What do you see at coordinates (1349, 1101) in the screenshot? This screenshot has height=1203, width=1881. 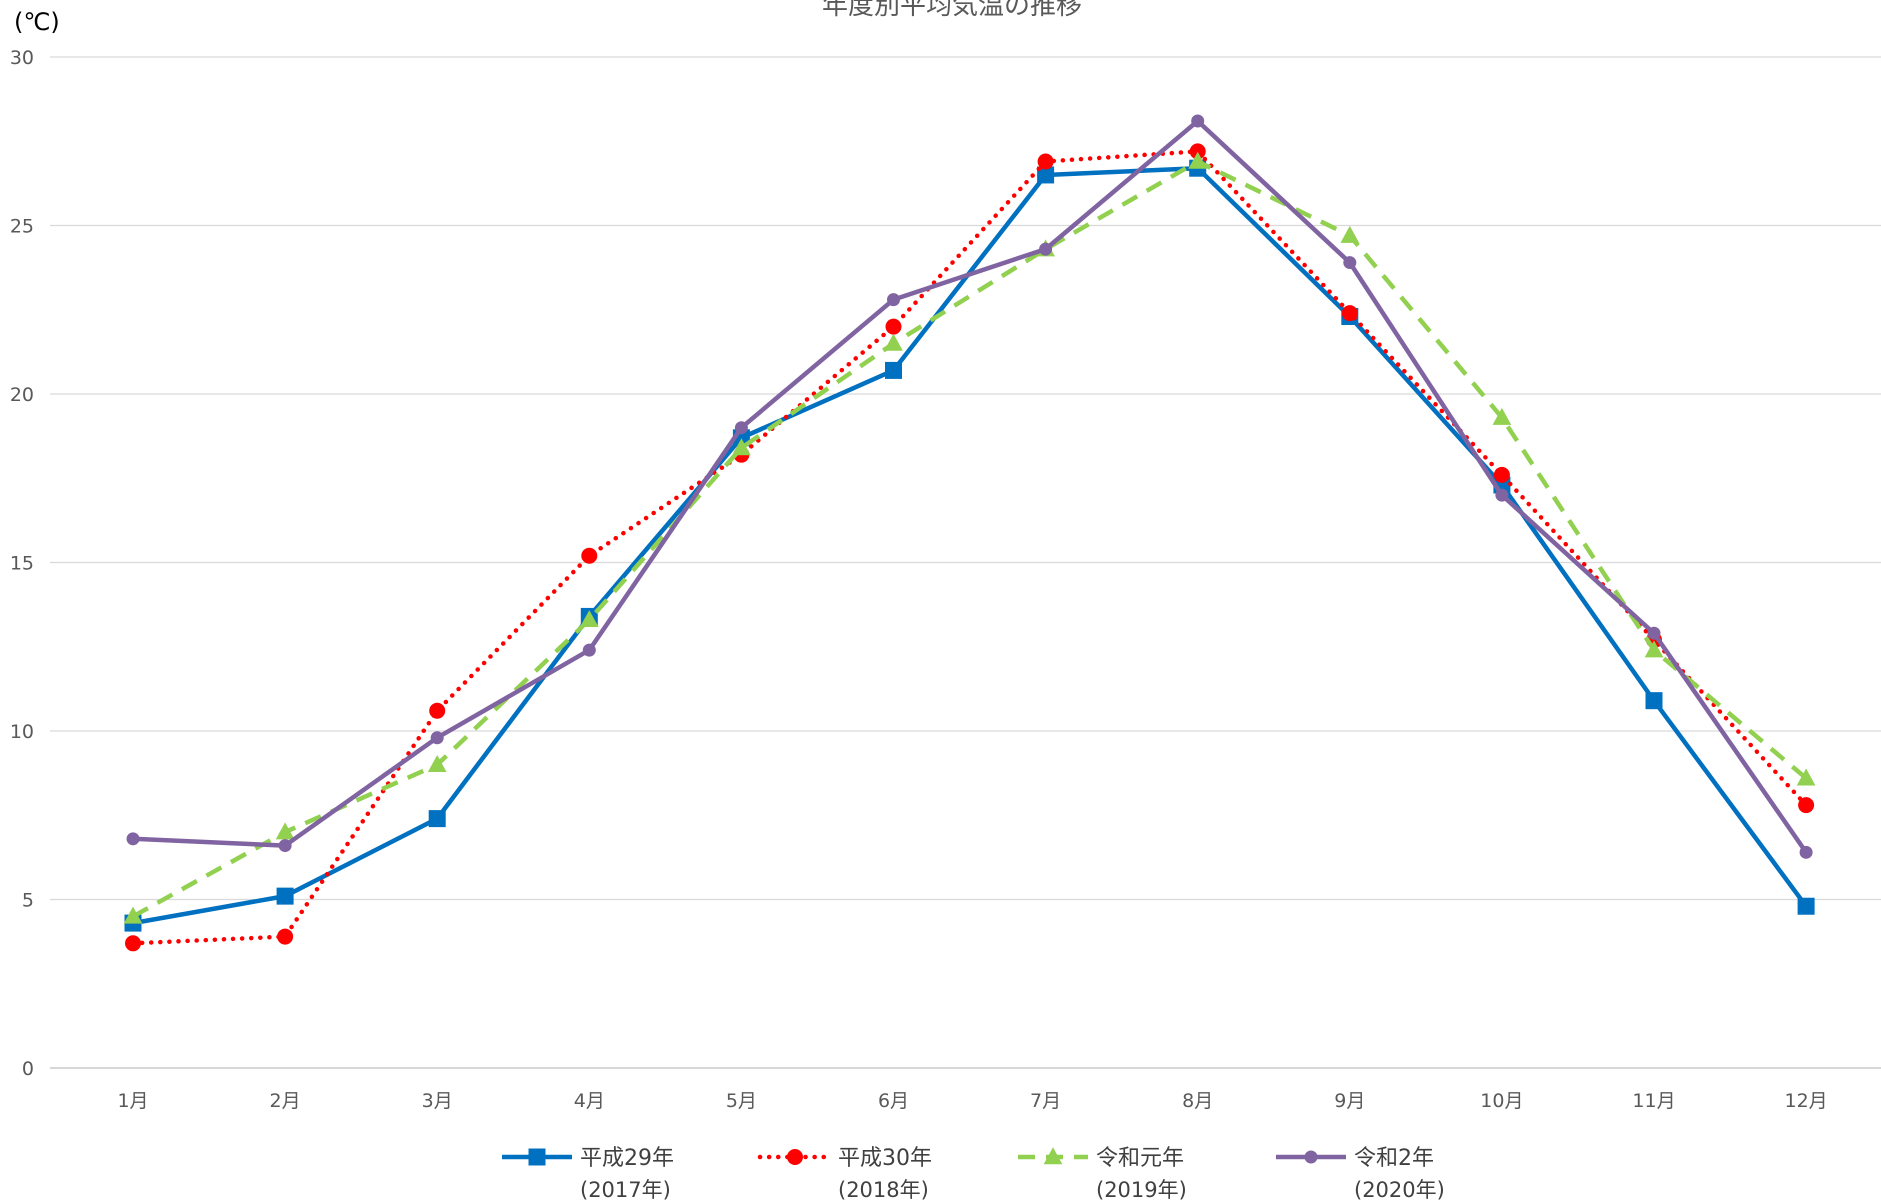 I see `x-tick-label: 9月` at bounding box center [1349, 1101].